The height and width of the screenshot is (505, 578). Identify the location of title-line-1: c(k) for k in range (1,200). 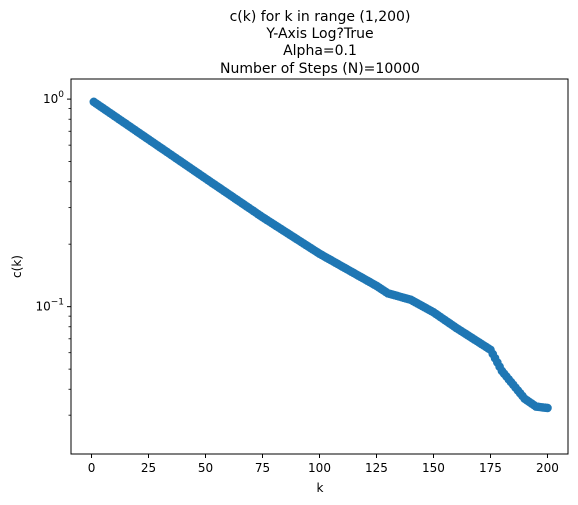
(320, 17).